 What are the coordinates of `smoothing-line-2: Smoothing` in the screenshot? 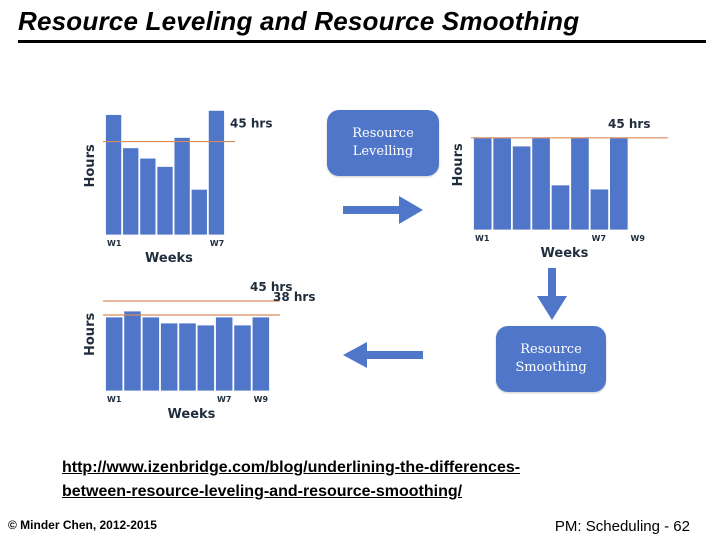 It's located at (551, 367).